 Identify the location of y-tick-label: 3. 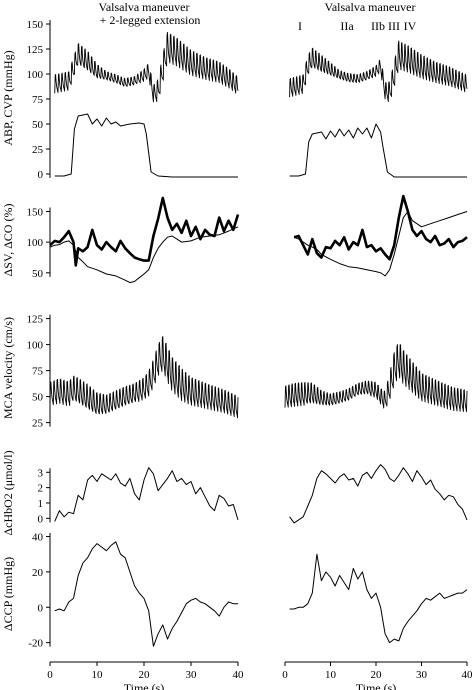
(41, 473).